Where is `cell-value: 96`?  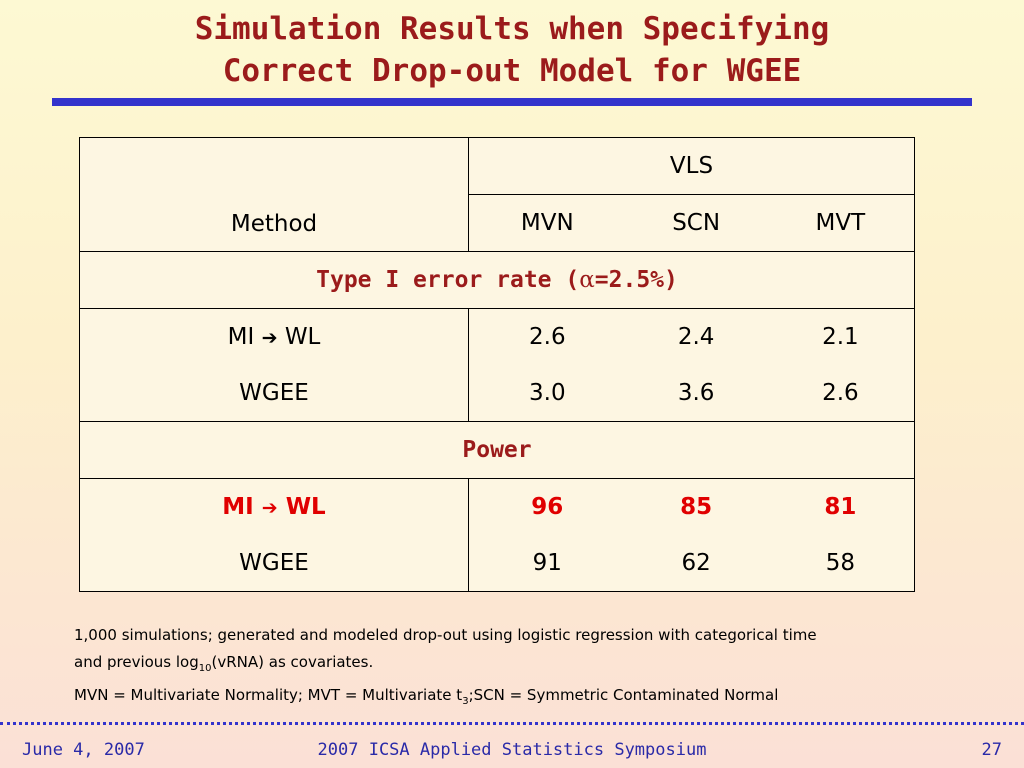
cell-value: 96 is located at coordinates (547, 507).